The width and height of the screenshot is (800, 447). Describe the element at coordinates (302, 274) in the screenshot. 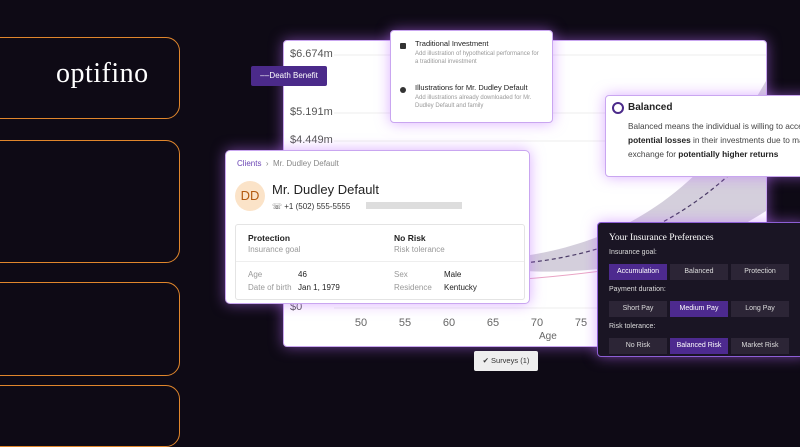

I see `detail-value: 46` at that location.